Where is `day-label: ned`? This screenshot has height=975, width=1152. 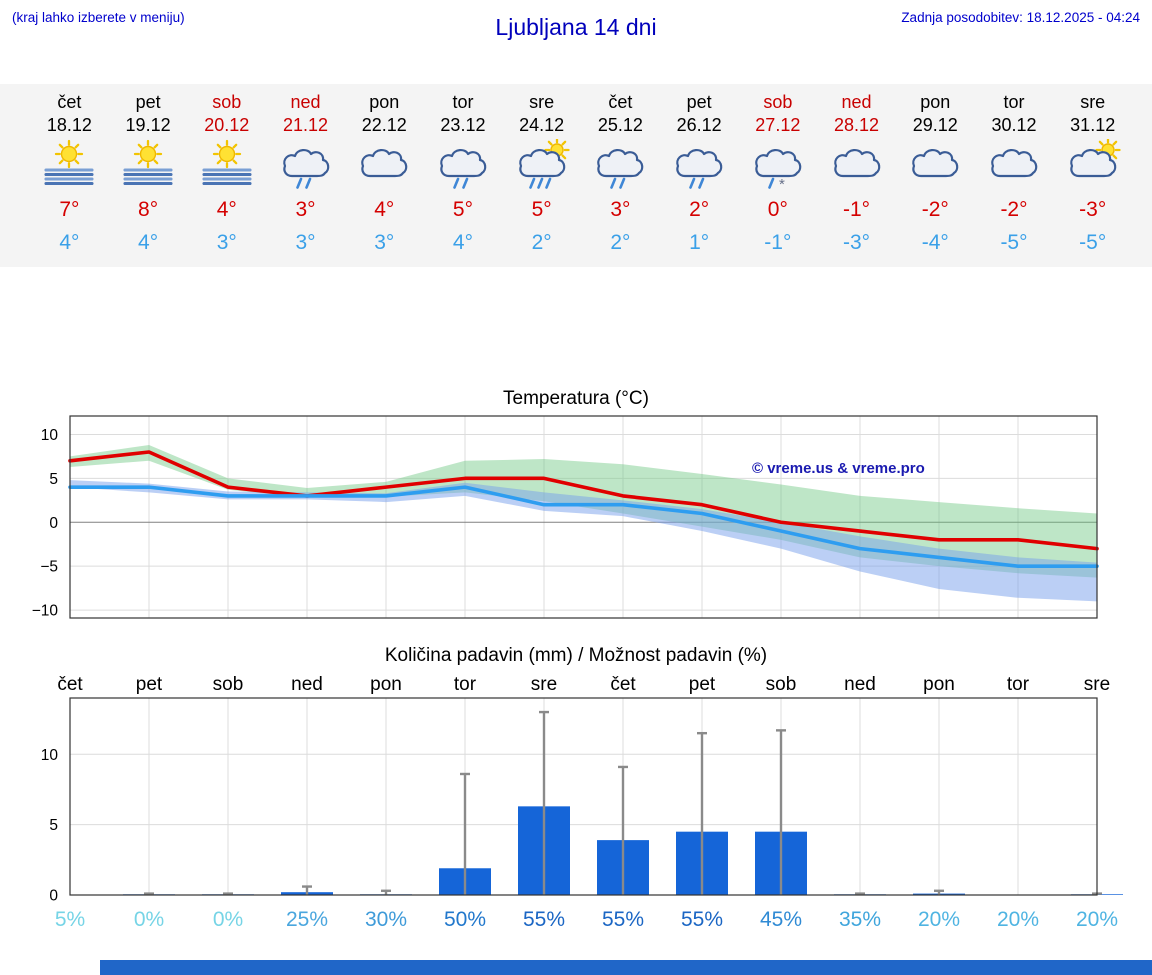 day-label: ned is located at coordinates (860, 684).